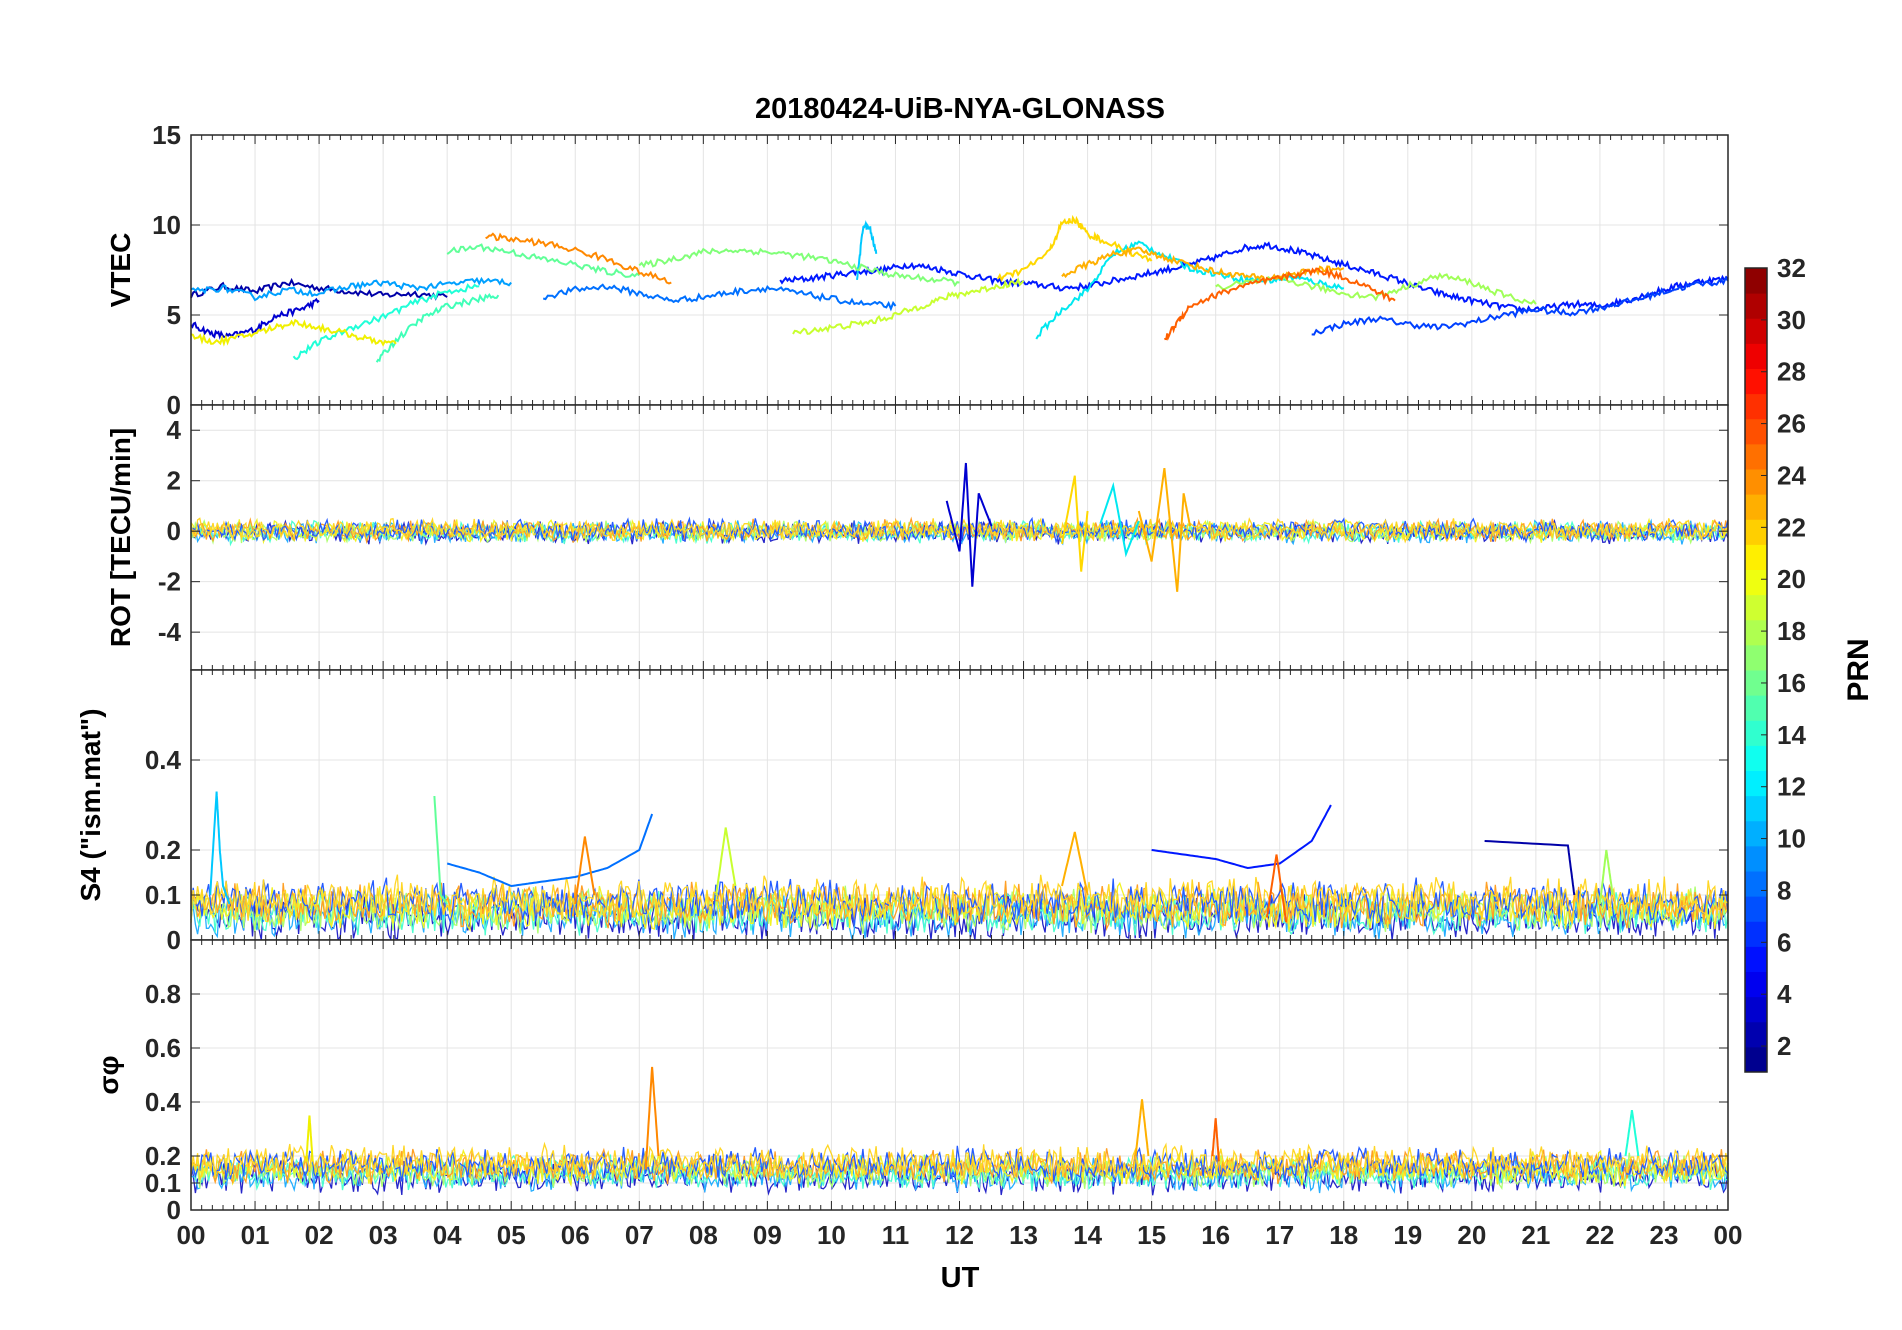 This screenshot has width=1902, height=1330. I want to click on x-tick-label: 22, so click(1599, 1235).